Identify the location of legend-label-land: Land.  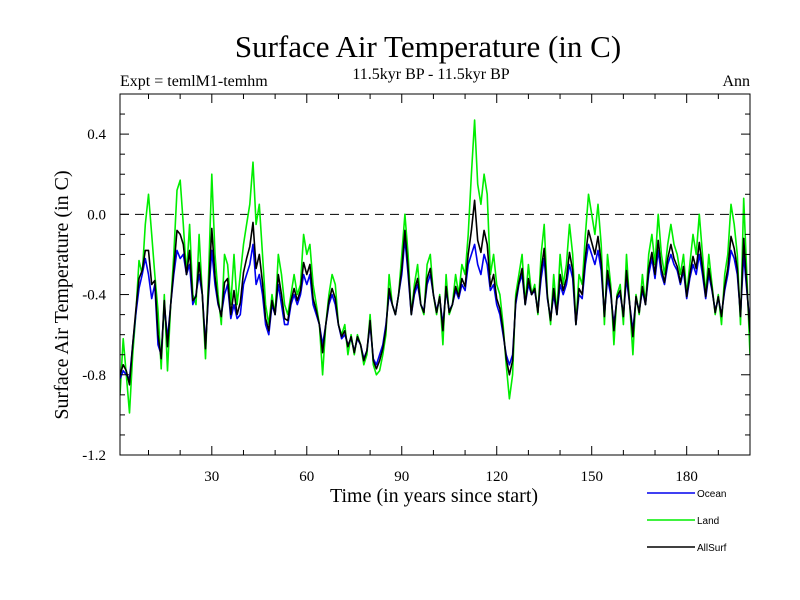
(708, 521).